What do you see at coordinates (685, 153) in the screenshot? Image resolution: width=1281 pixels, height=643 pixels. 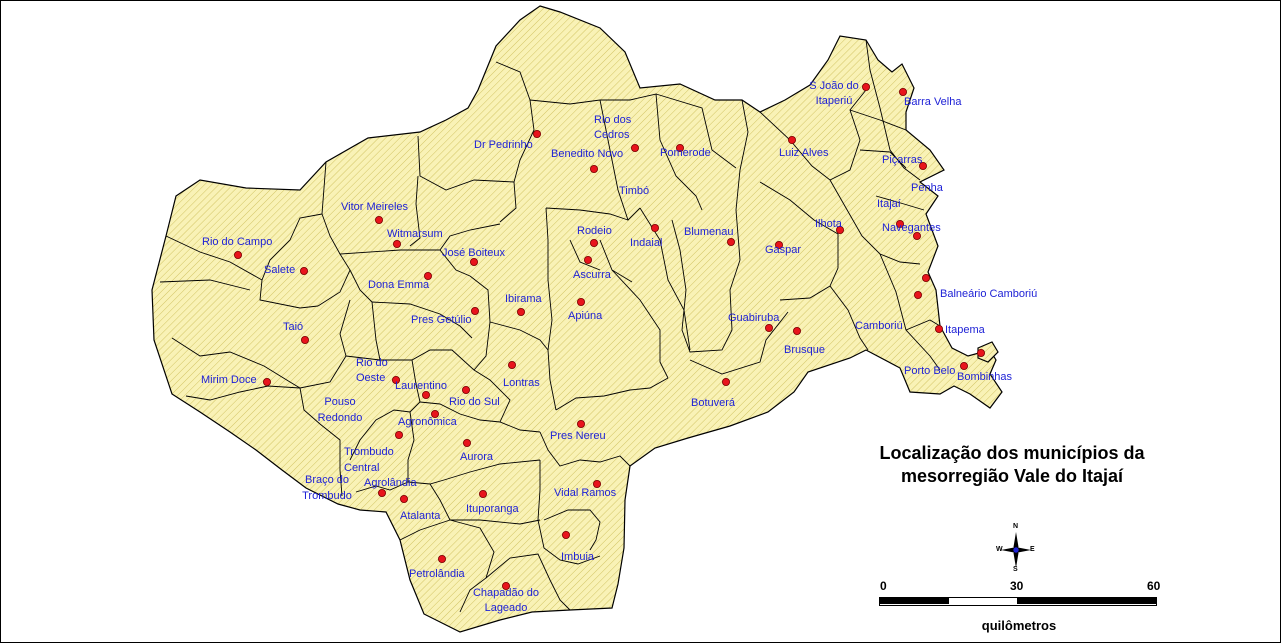 I see `label-pomerode: Pomerode` at bounding box center [685, 153].